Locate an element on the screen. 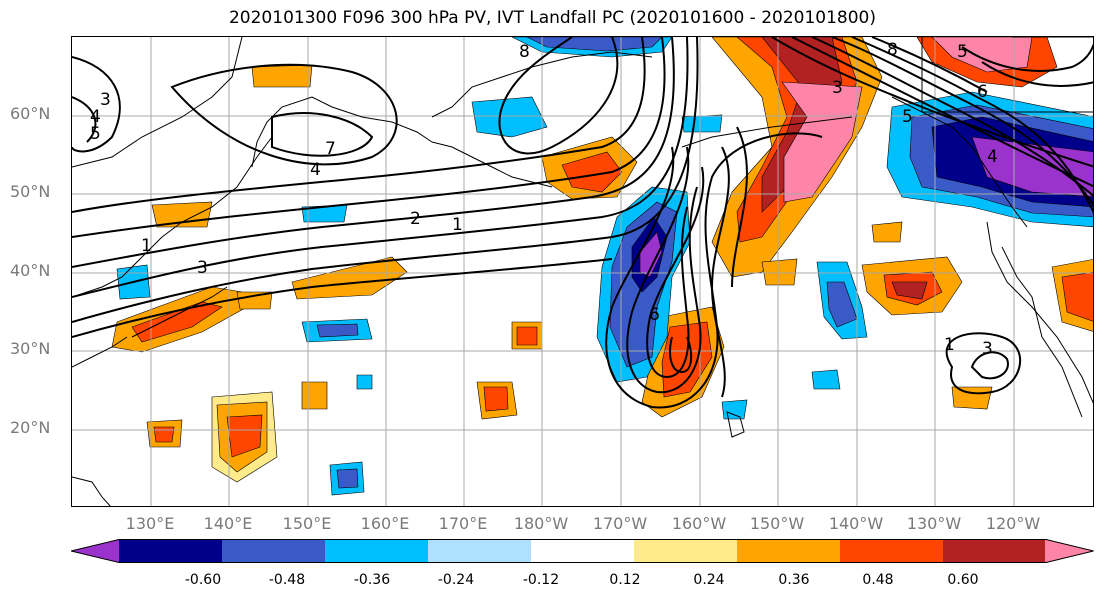 The image size is (1105, 601). colorbar-label: -0.12 is located at coordinates (541, 580).